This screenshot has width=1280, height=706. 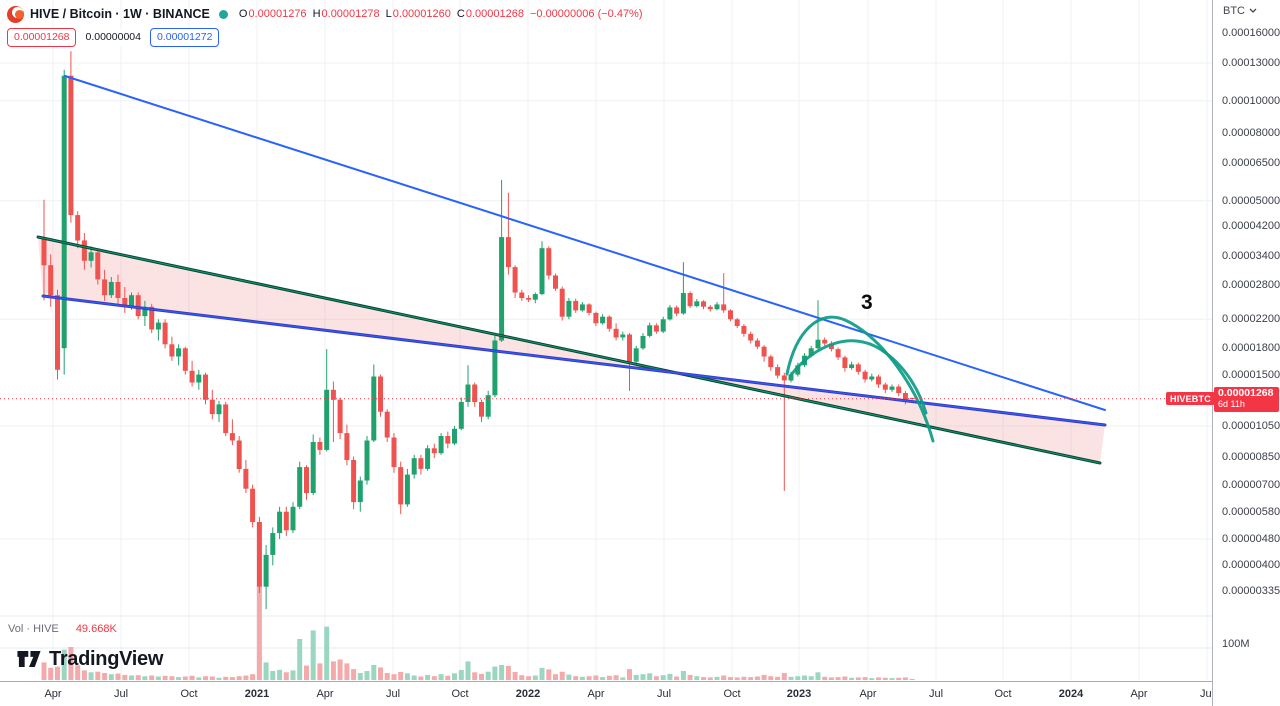 What do you see at coordinates (1251, 226) in the screenshot?
I see `price-tick-label: 0.00004200` at bounding box center [1251, 226].